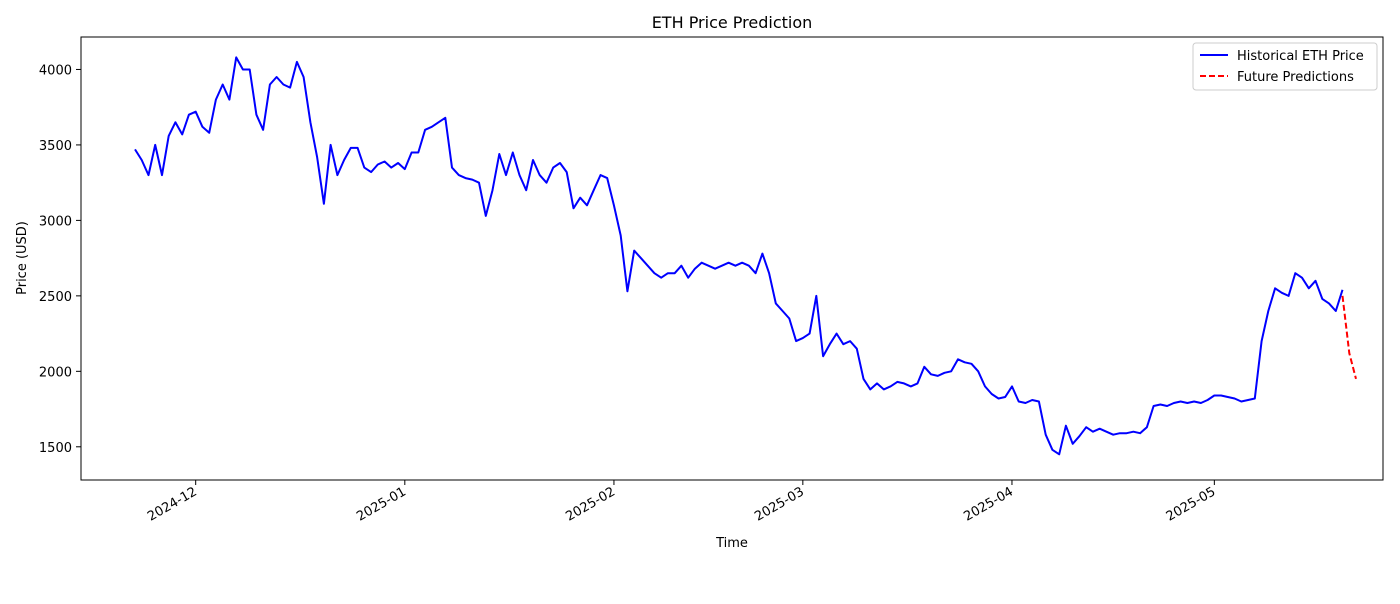 The height and width of the screenshot is (604, 1400). What do you see at coordinates (1295, 77) in the screenshot?
I see `legend-label-predictions: Future Predictions` at bounding box center [1295, 77].